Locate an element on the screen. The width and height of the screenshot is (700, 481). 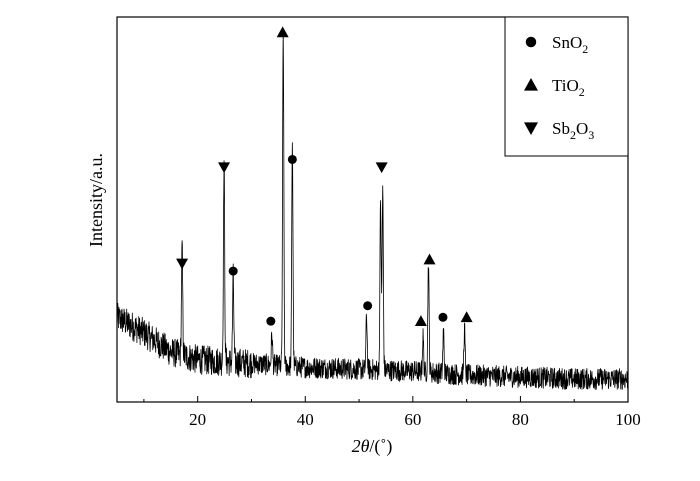
x-tick-label: 60 is located at coordinates (412, 419).